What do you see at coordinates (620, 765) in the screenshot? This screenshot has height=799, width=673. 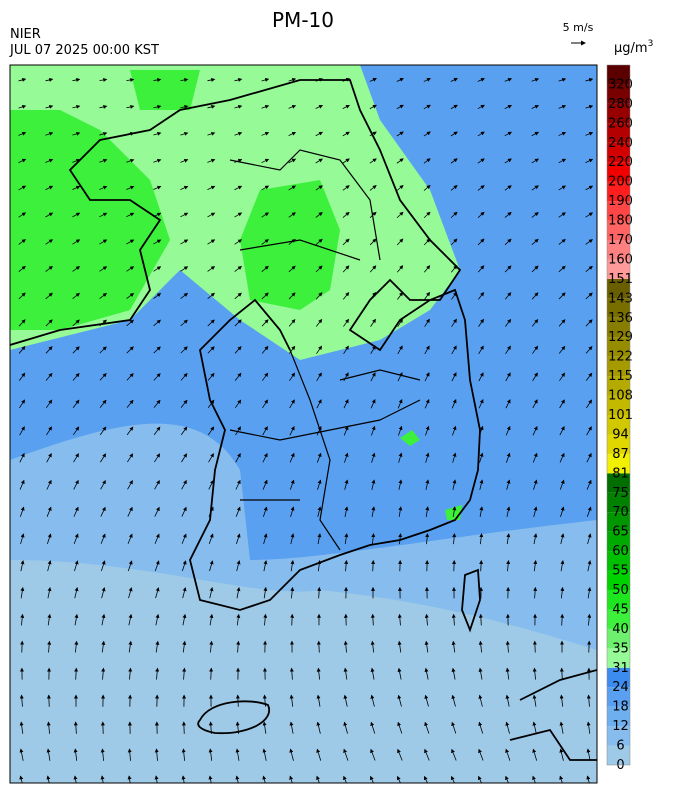 I see `colorbar-label: 0` at bounding box center [620, 765].